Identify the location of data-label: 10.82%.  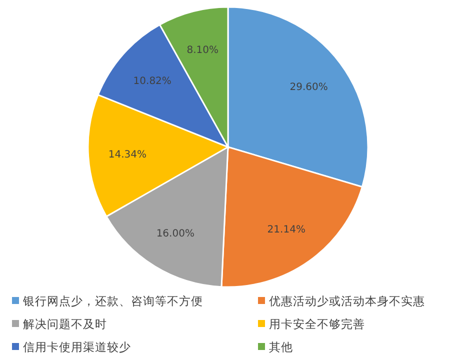
(152, 81).